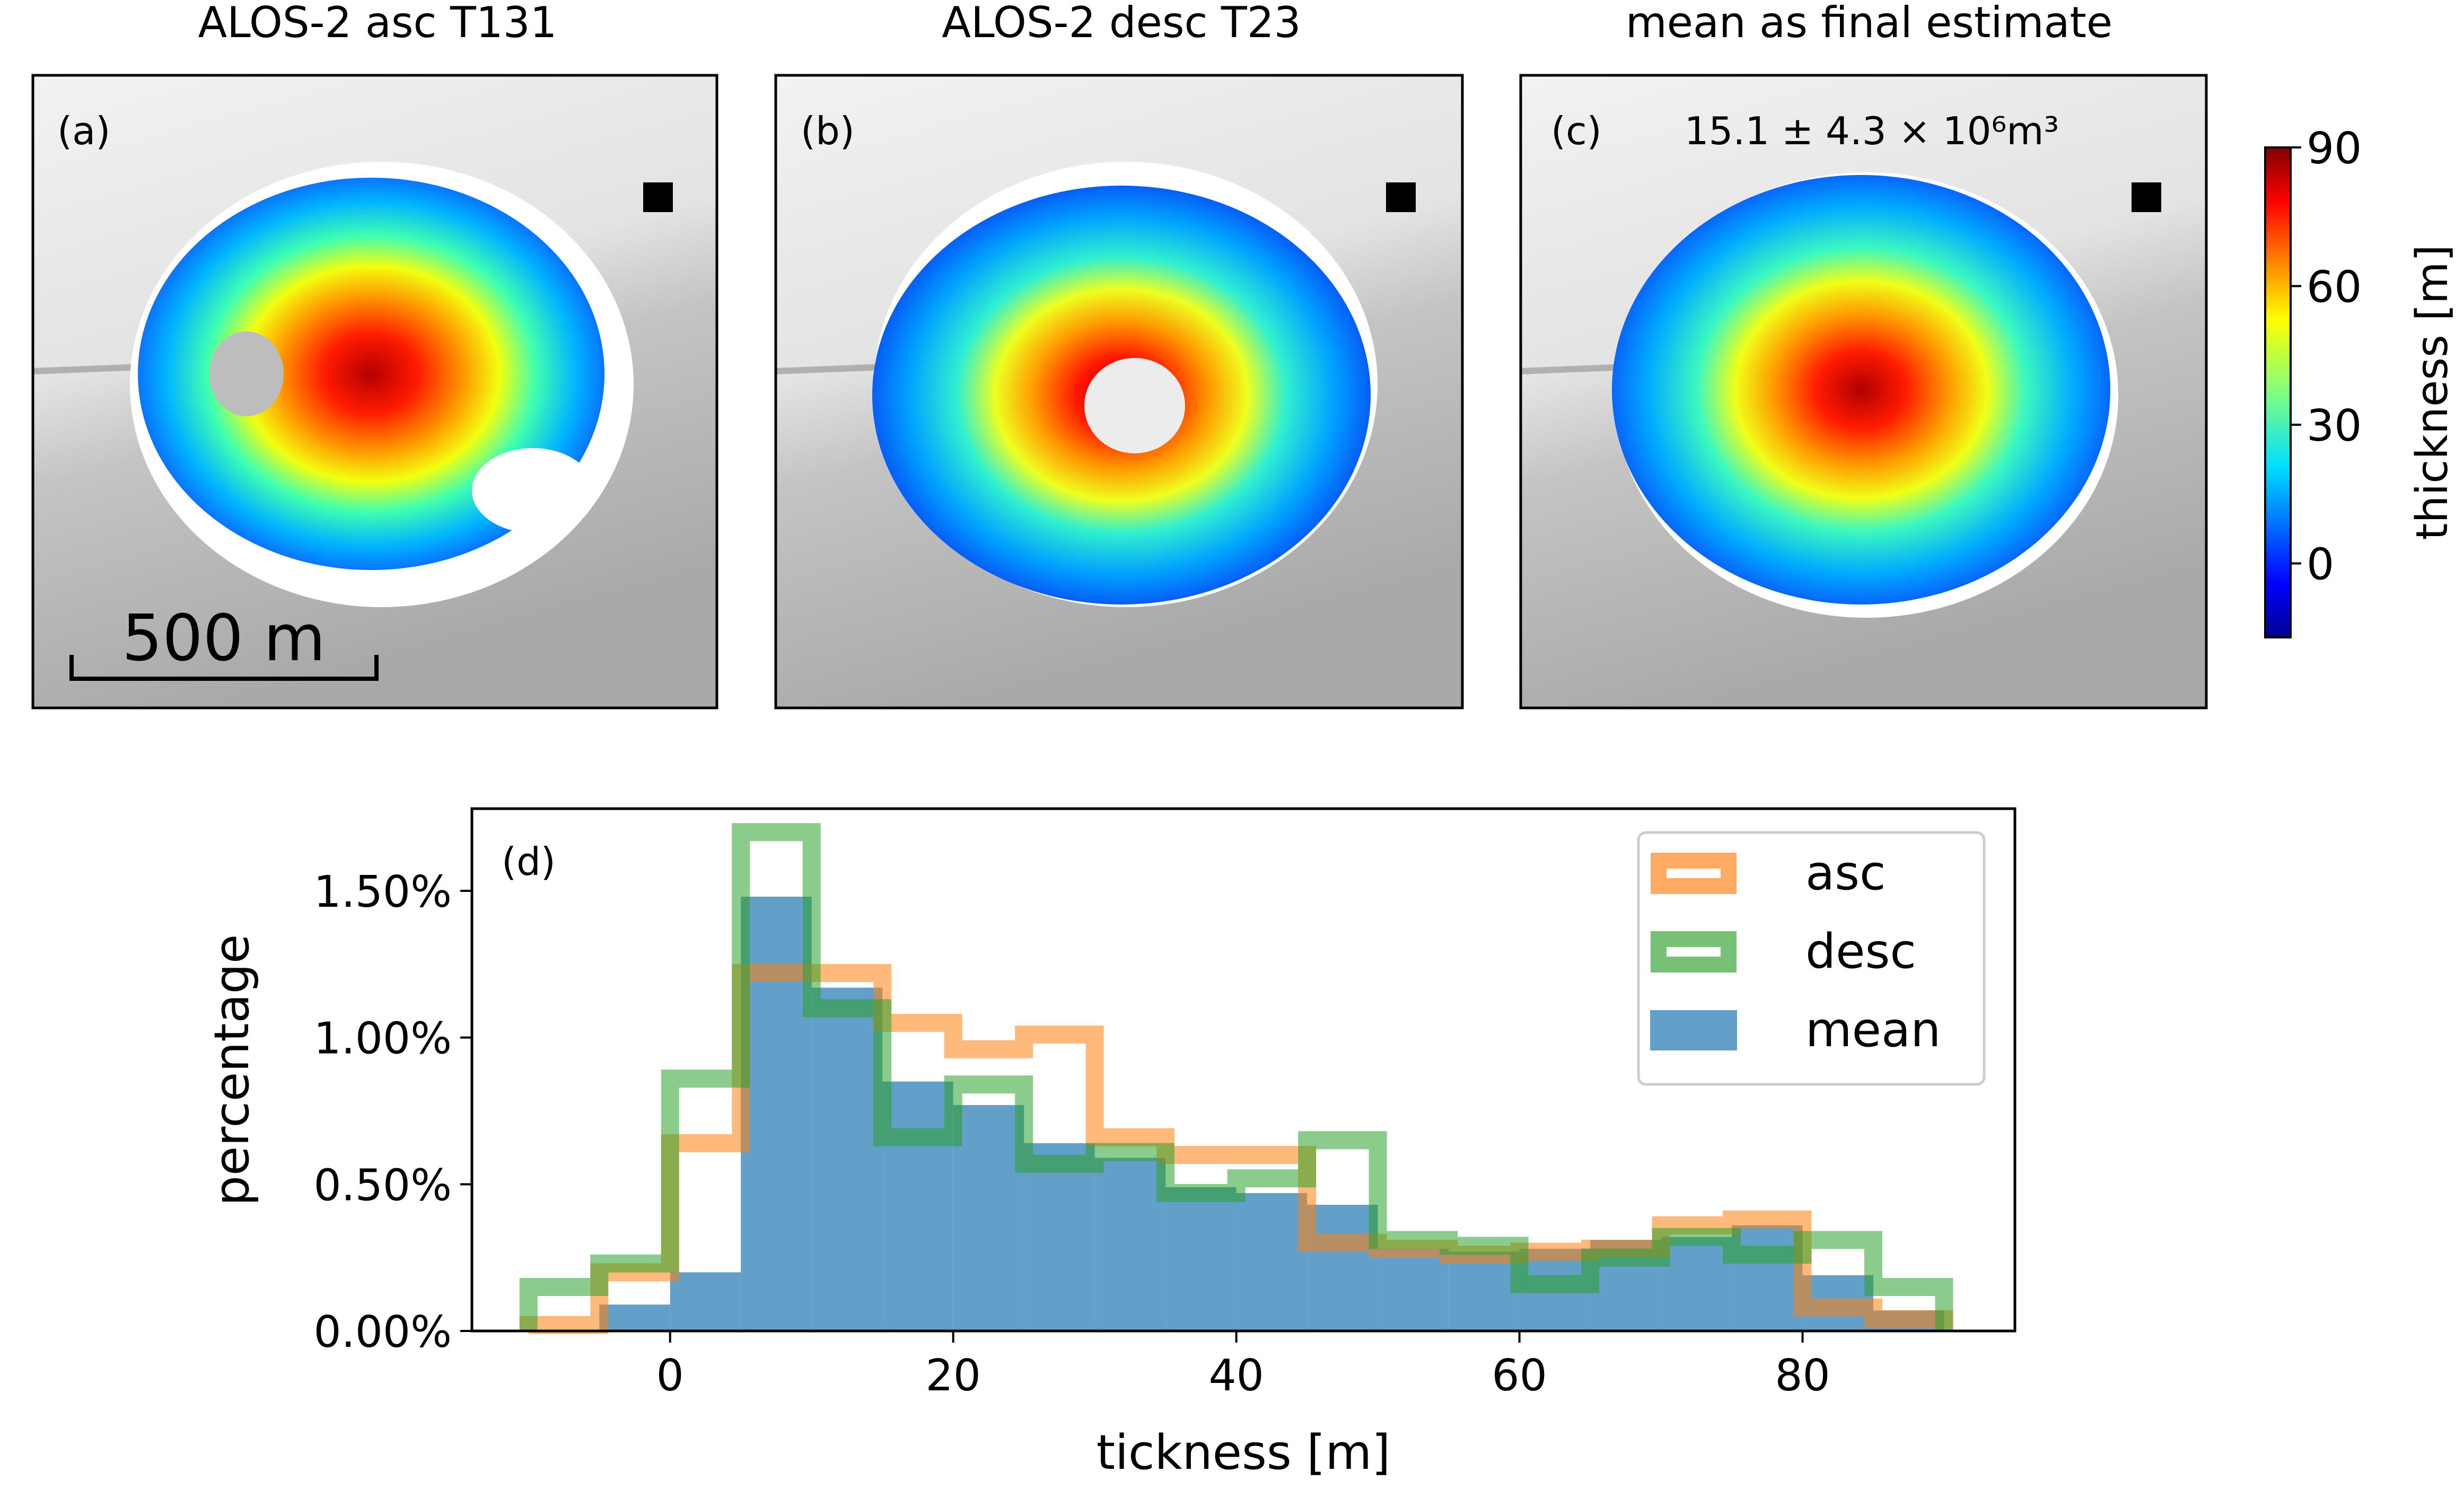 The width and height of the screenshot is (2464, 1498). I want to click on y-tick-label: 0.00%, so click(383, 1332).